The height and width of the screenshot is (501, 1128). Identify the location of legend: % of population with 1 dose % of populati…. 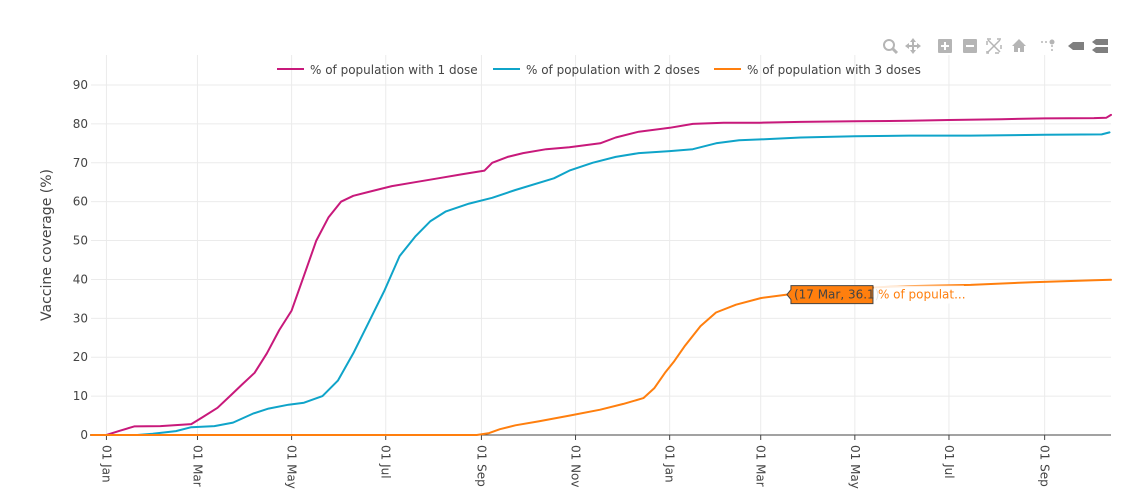
(599, 70).